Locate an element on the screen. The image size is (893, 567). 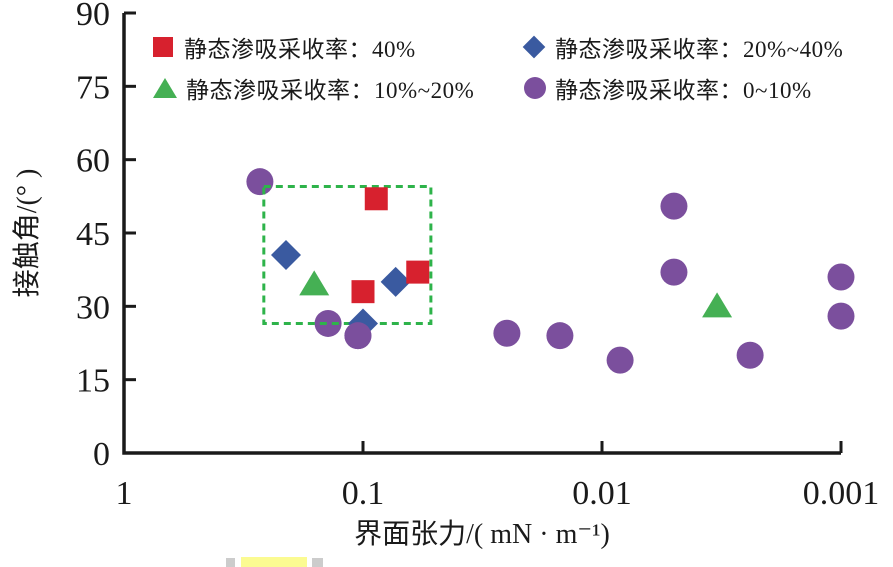
x-tick-labels: 1 0.1 0.01 0.001 is located at coordinates (498, 493).